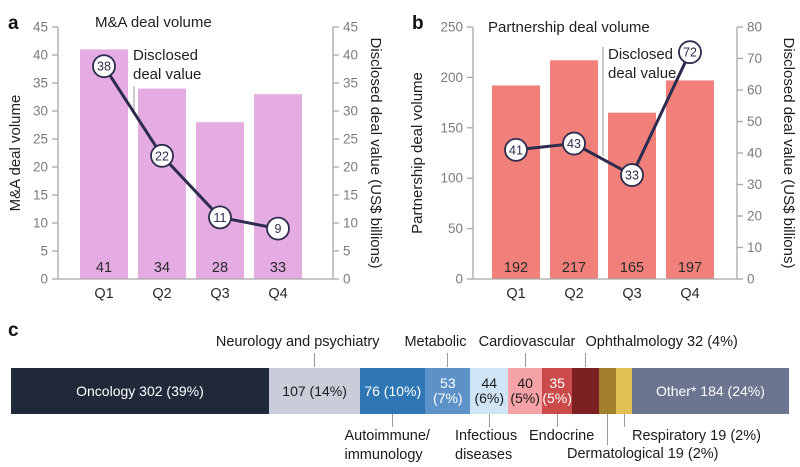 Image resolution: width=800 pixels, height=467 pixels. Describe the element at coordinates (347, 251) in the screenshot. I see `right-tick-label: 5` at that location.